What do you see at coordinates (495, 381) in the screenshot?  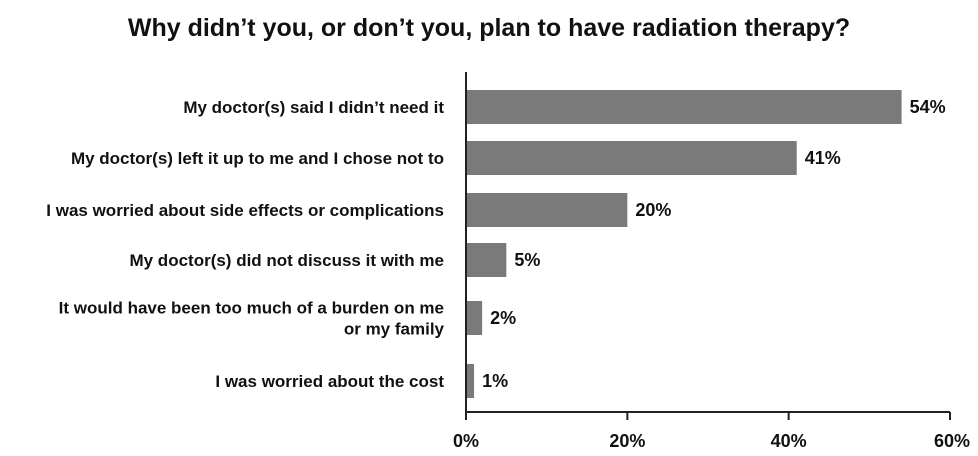 I see `value-label: 1%` at bounding box center [495, 381].